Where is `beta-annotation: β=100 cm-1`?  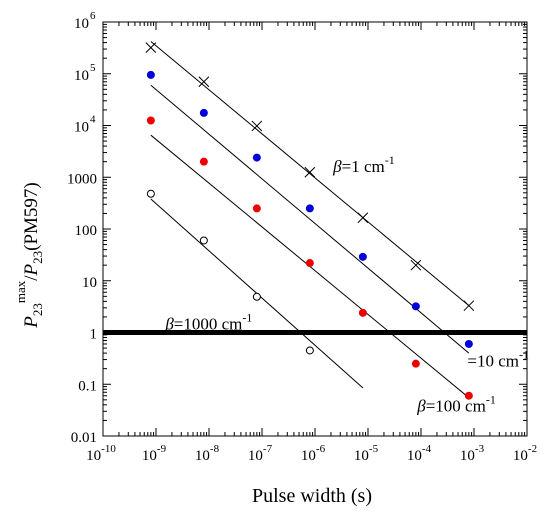
beta-annotation: β=100 cm-1 is located at coordinates (456, 403).